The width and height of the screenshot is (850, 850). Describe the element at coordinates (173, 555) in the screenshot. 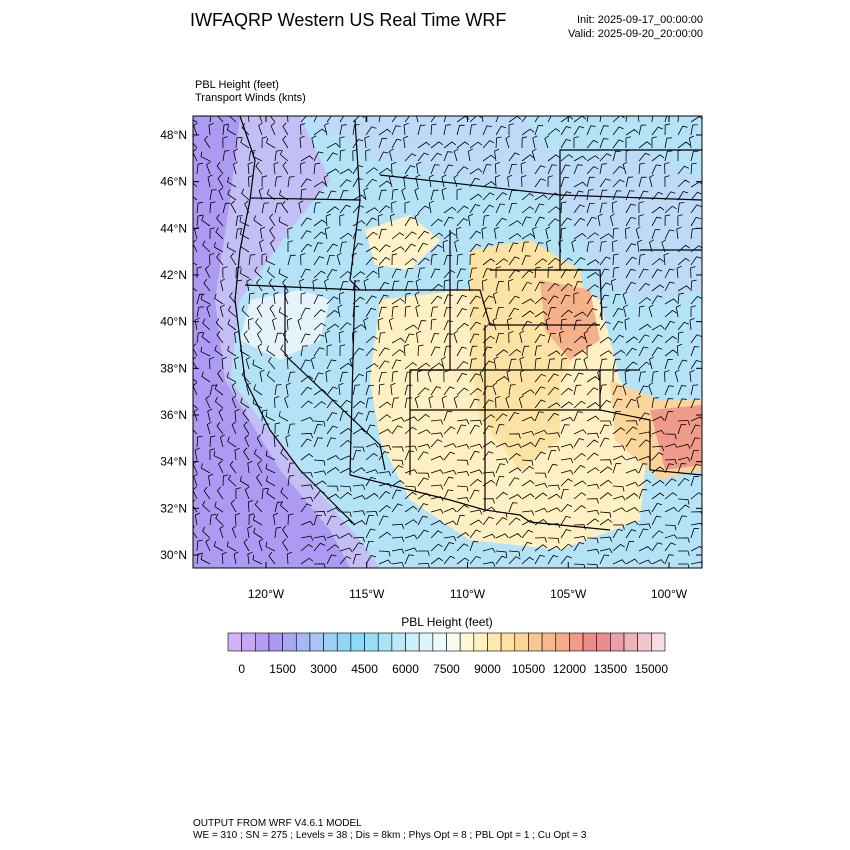

I see `lat-label: 30°N` at that location.